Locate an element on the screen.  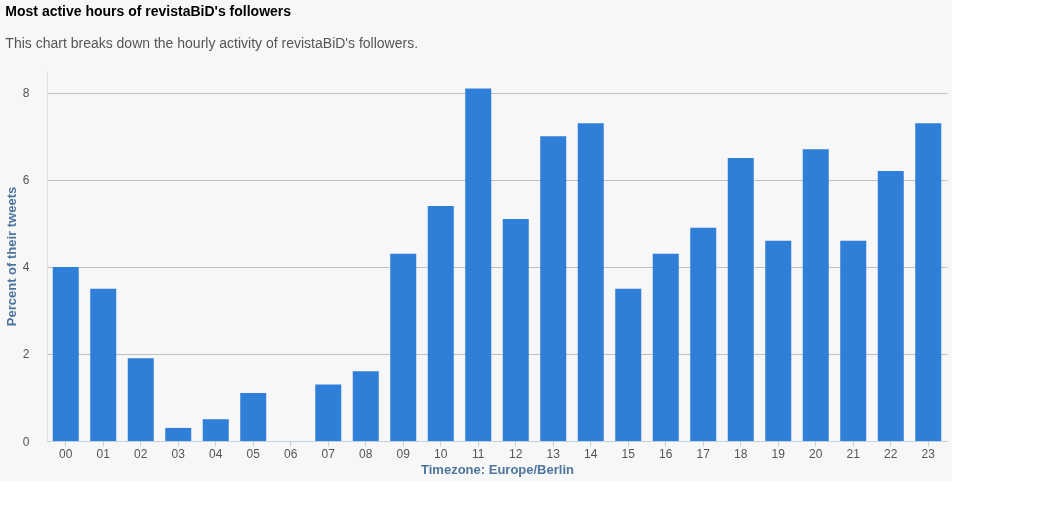
x-tick-label: 20 is located at coordinates (816, 453).